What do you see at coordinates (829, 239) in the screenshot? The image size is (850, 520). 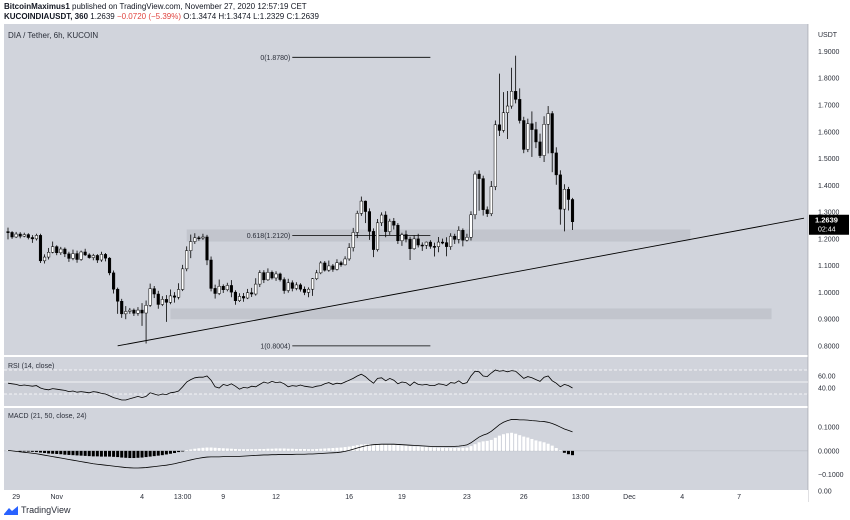 I see `price-tick-label: 1.2000` at bounding box center [829, 239].